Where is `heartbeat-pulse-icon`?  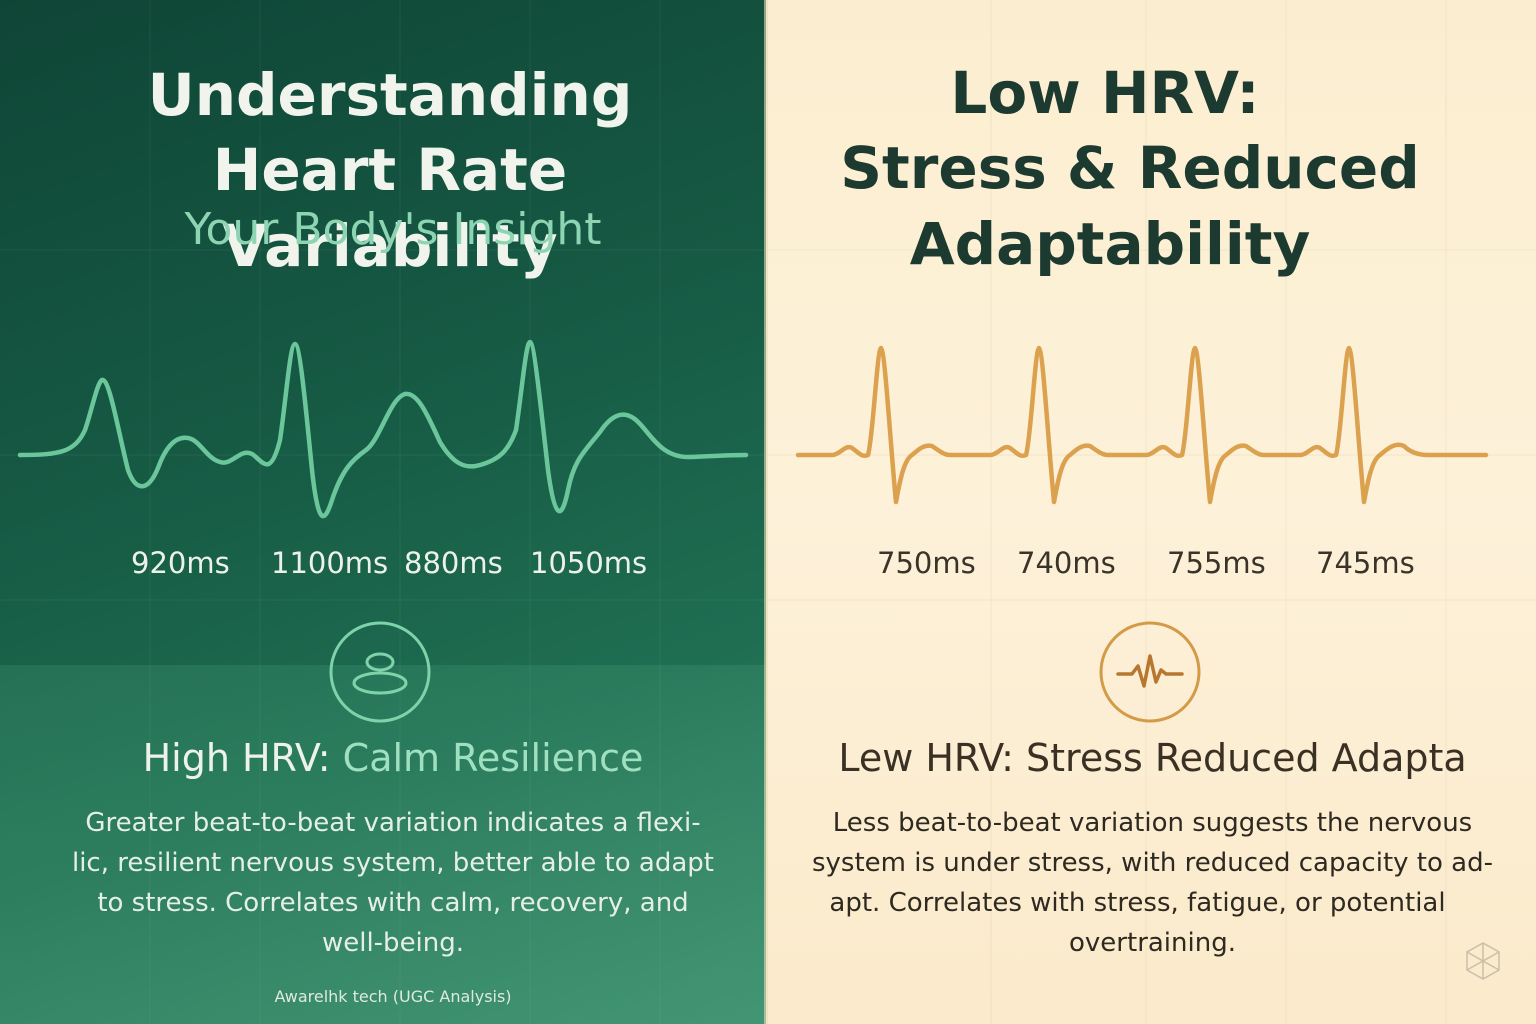
heartbeat-pulse-icon is located at coordinates (1150, 672).